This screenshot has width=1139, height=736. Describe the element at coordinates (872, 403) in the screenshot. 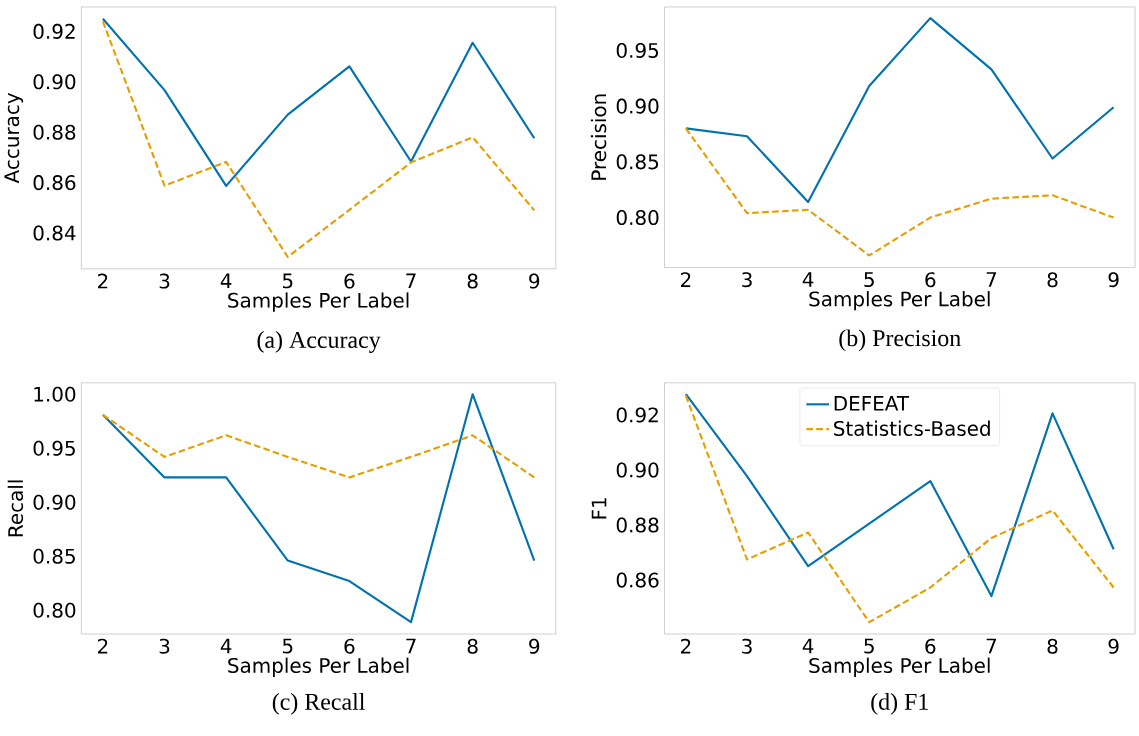

I see `legend-label: DEFEAT` at that location.